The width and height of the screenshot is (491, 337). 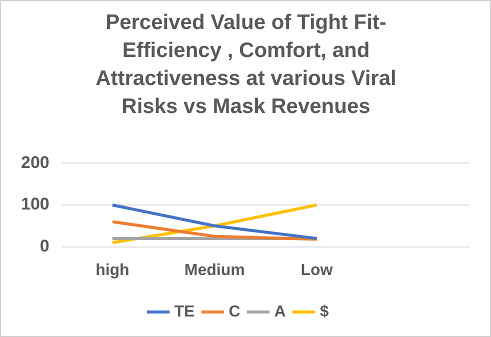 What do you see at coordinates (234, 311) in the screenshot?
I see `legend-label: C` at bounding box center [234, 311].